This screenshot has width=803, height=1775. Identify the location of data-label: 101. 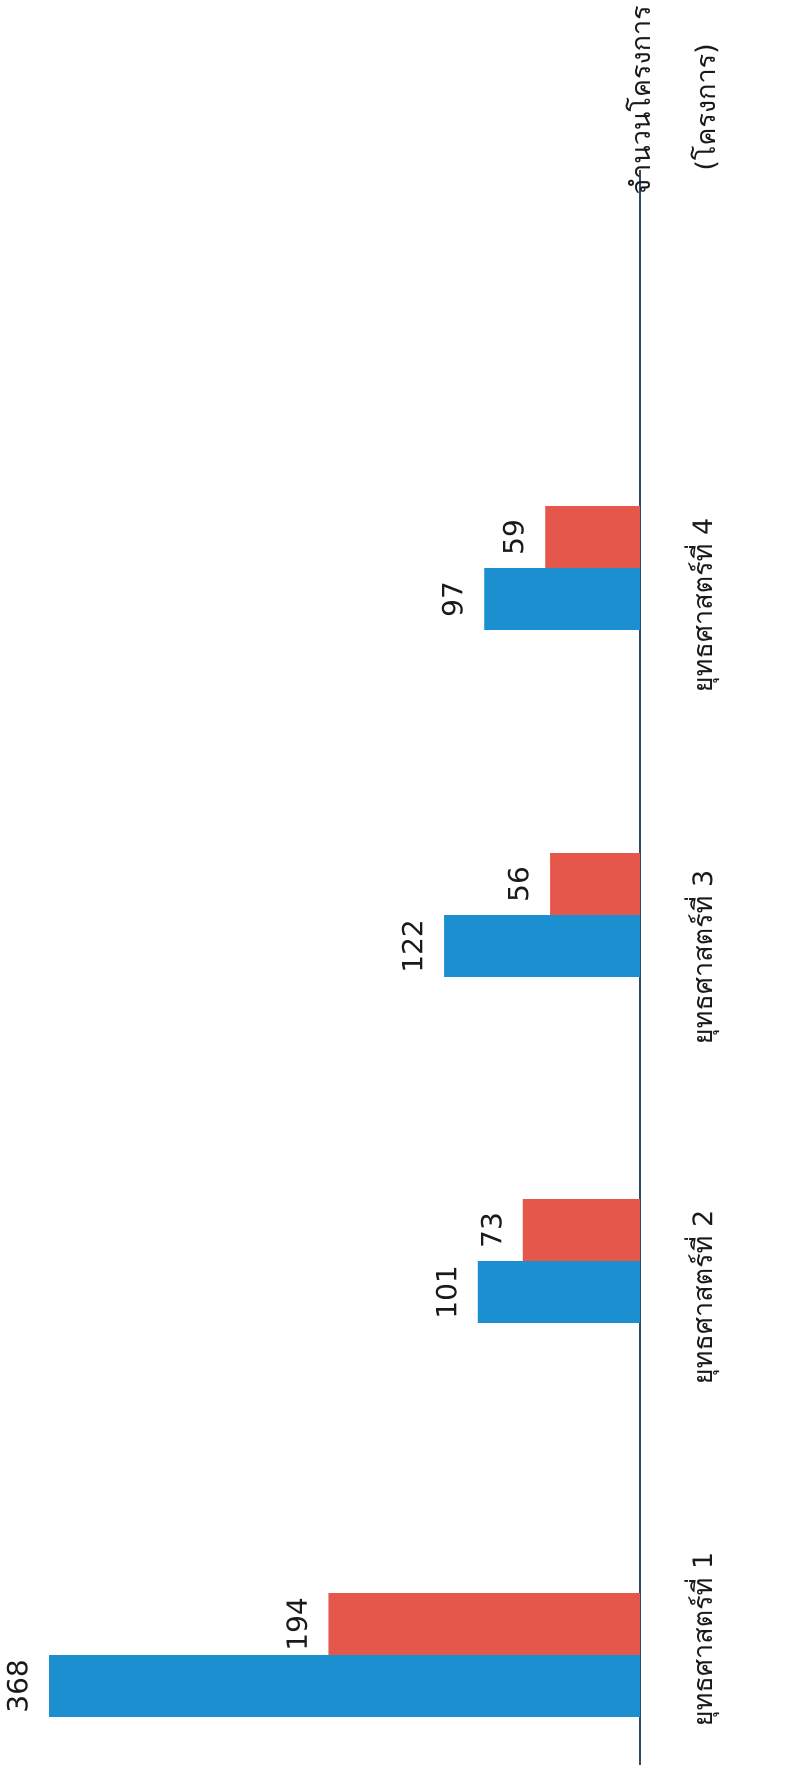
(446, 1291).